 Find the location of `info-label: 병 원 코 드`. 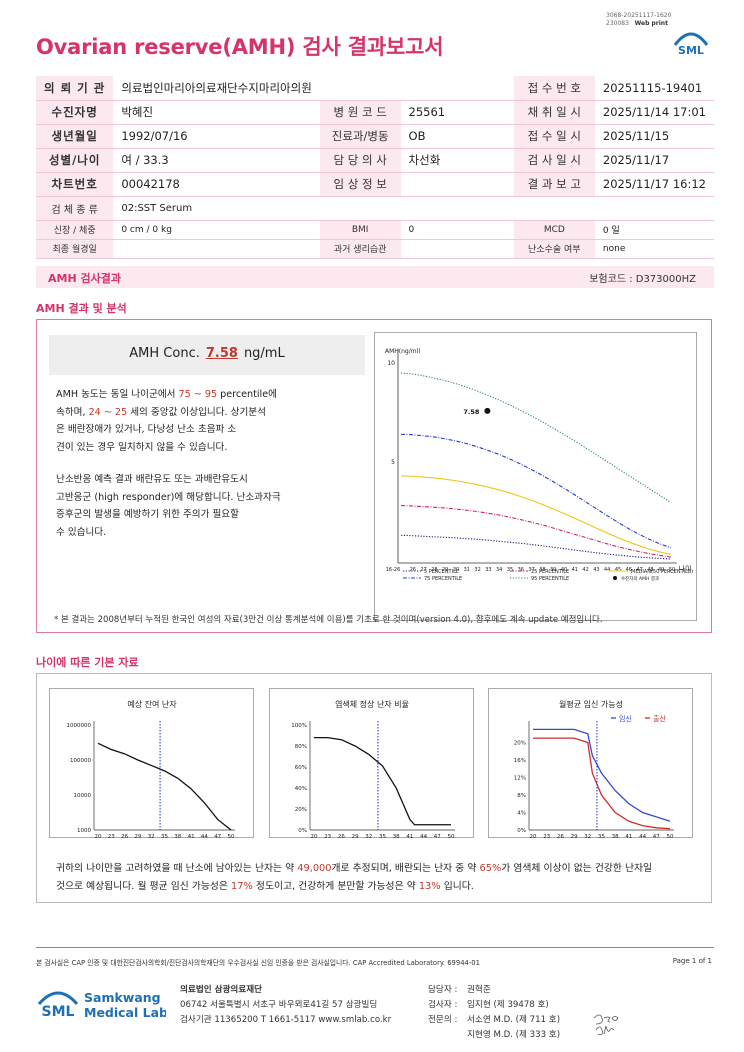

info-label: 병 원 코 드 is located at coordinates (360, 112).